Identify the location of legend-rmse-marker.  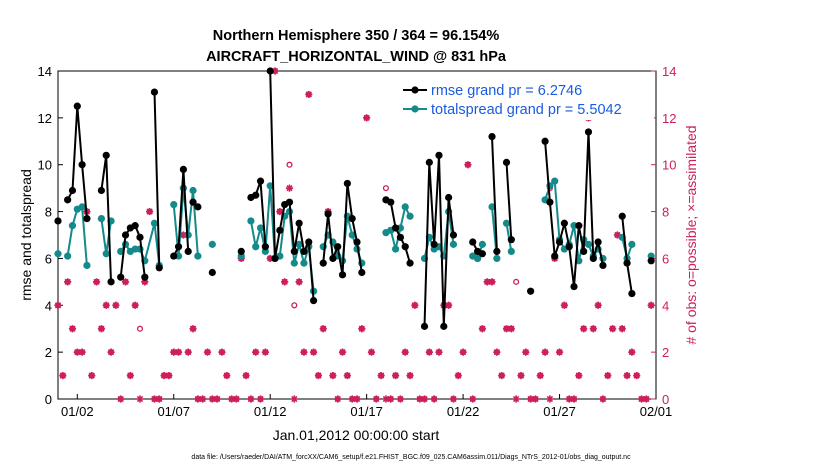
(415, 90).